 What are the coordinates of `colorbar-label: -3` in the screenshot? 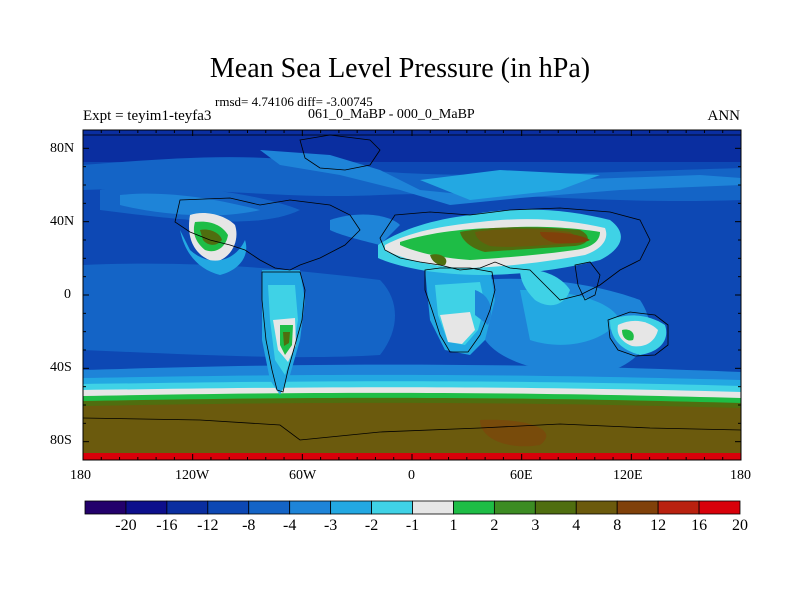 It's located at (330, 525).